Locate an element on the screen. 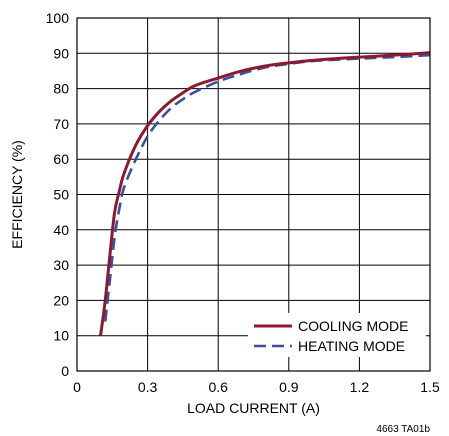 The height and width of the screenshot is (436, 449). x-tick-label: 1.2 is located at coordinates (360, 387).